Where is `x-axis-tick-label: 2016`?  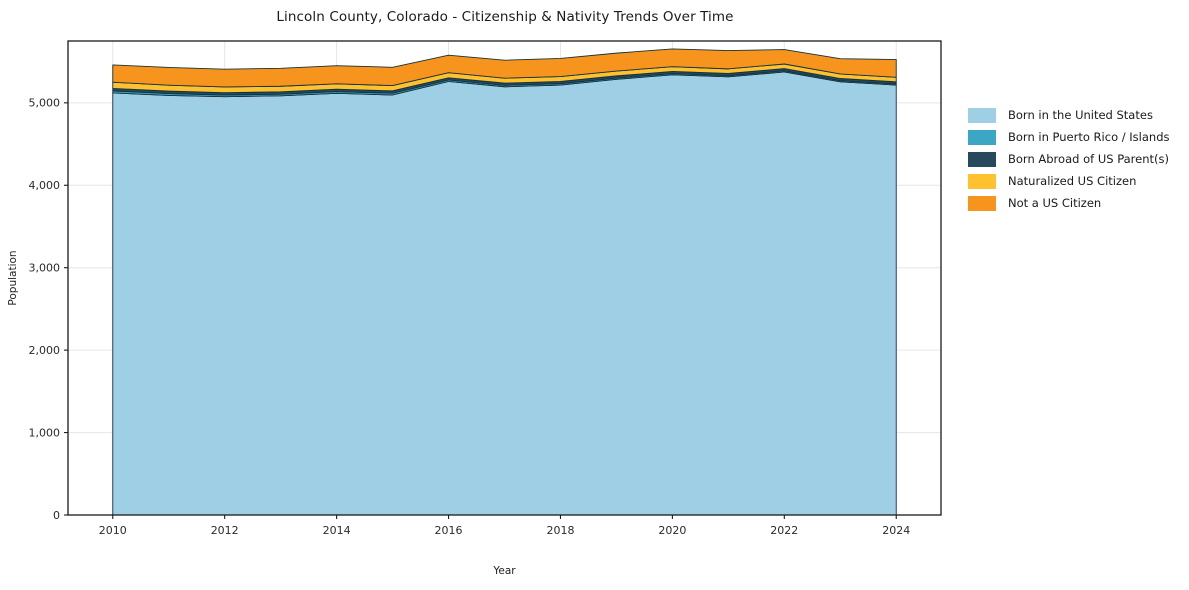 x-axis-tick-label: 2016 is located at coordinates (449, 530).